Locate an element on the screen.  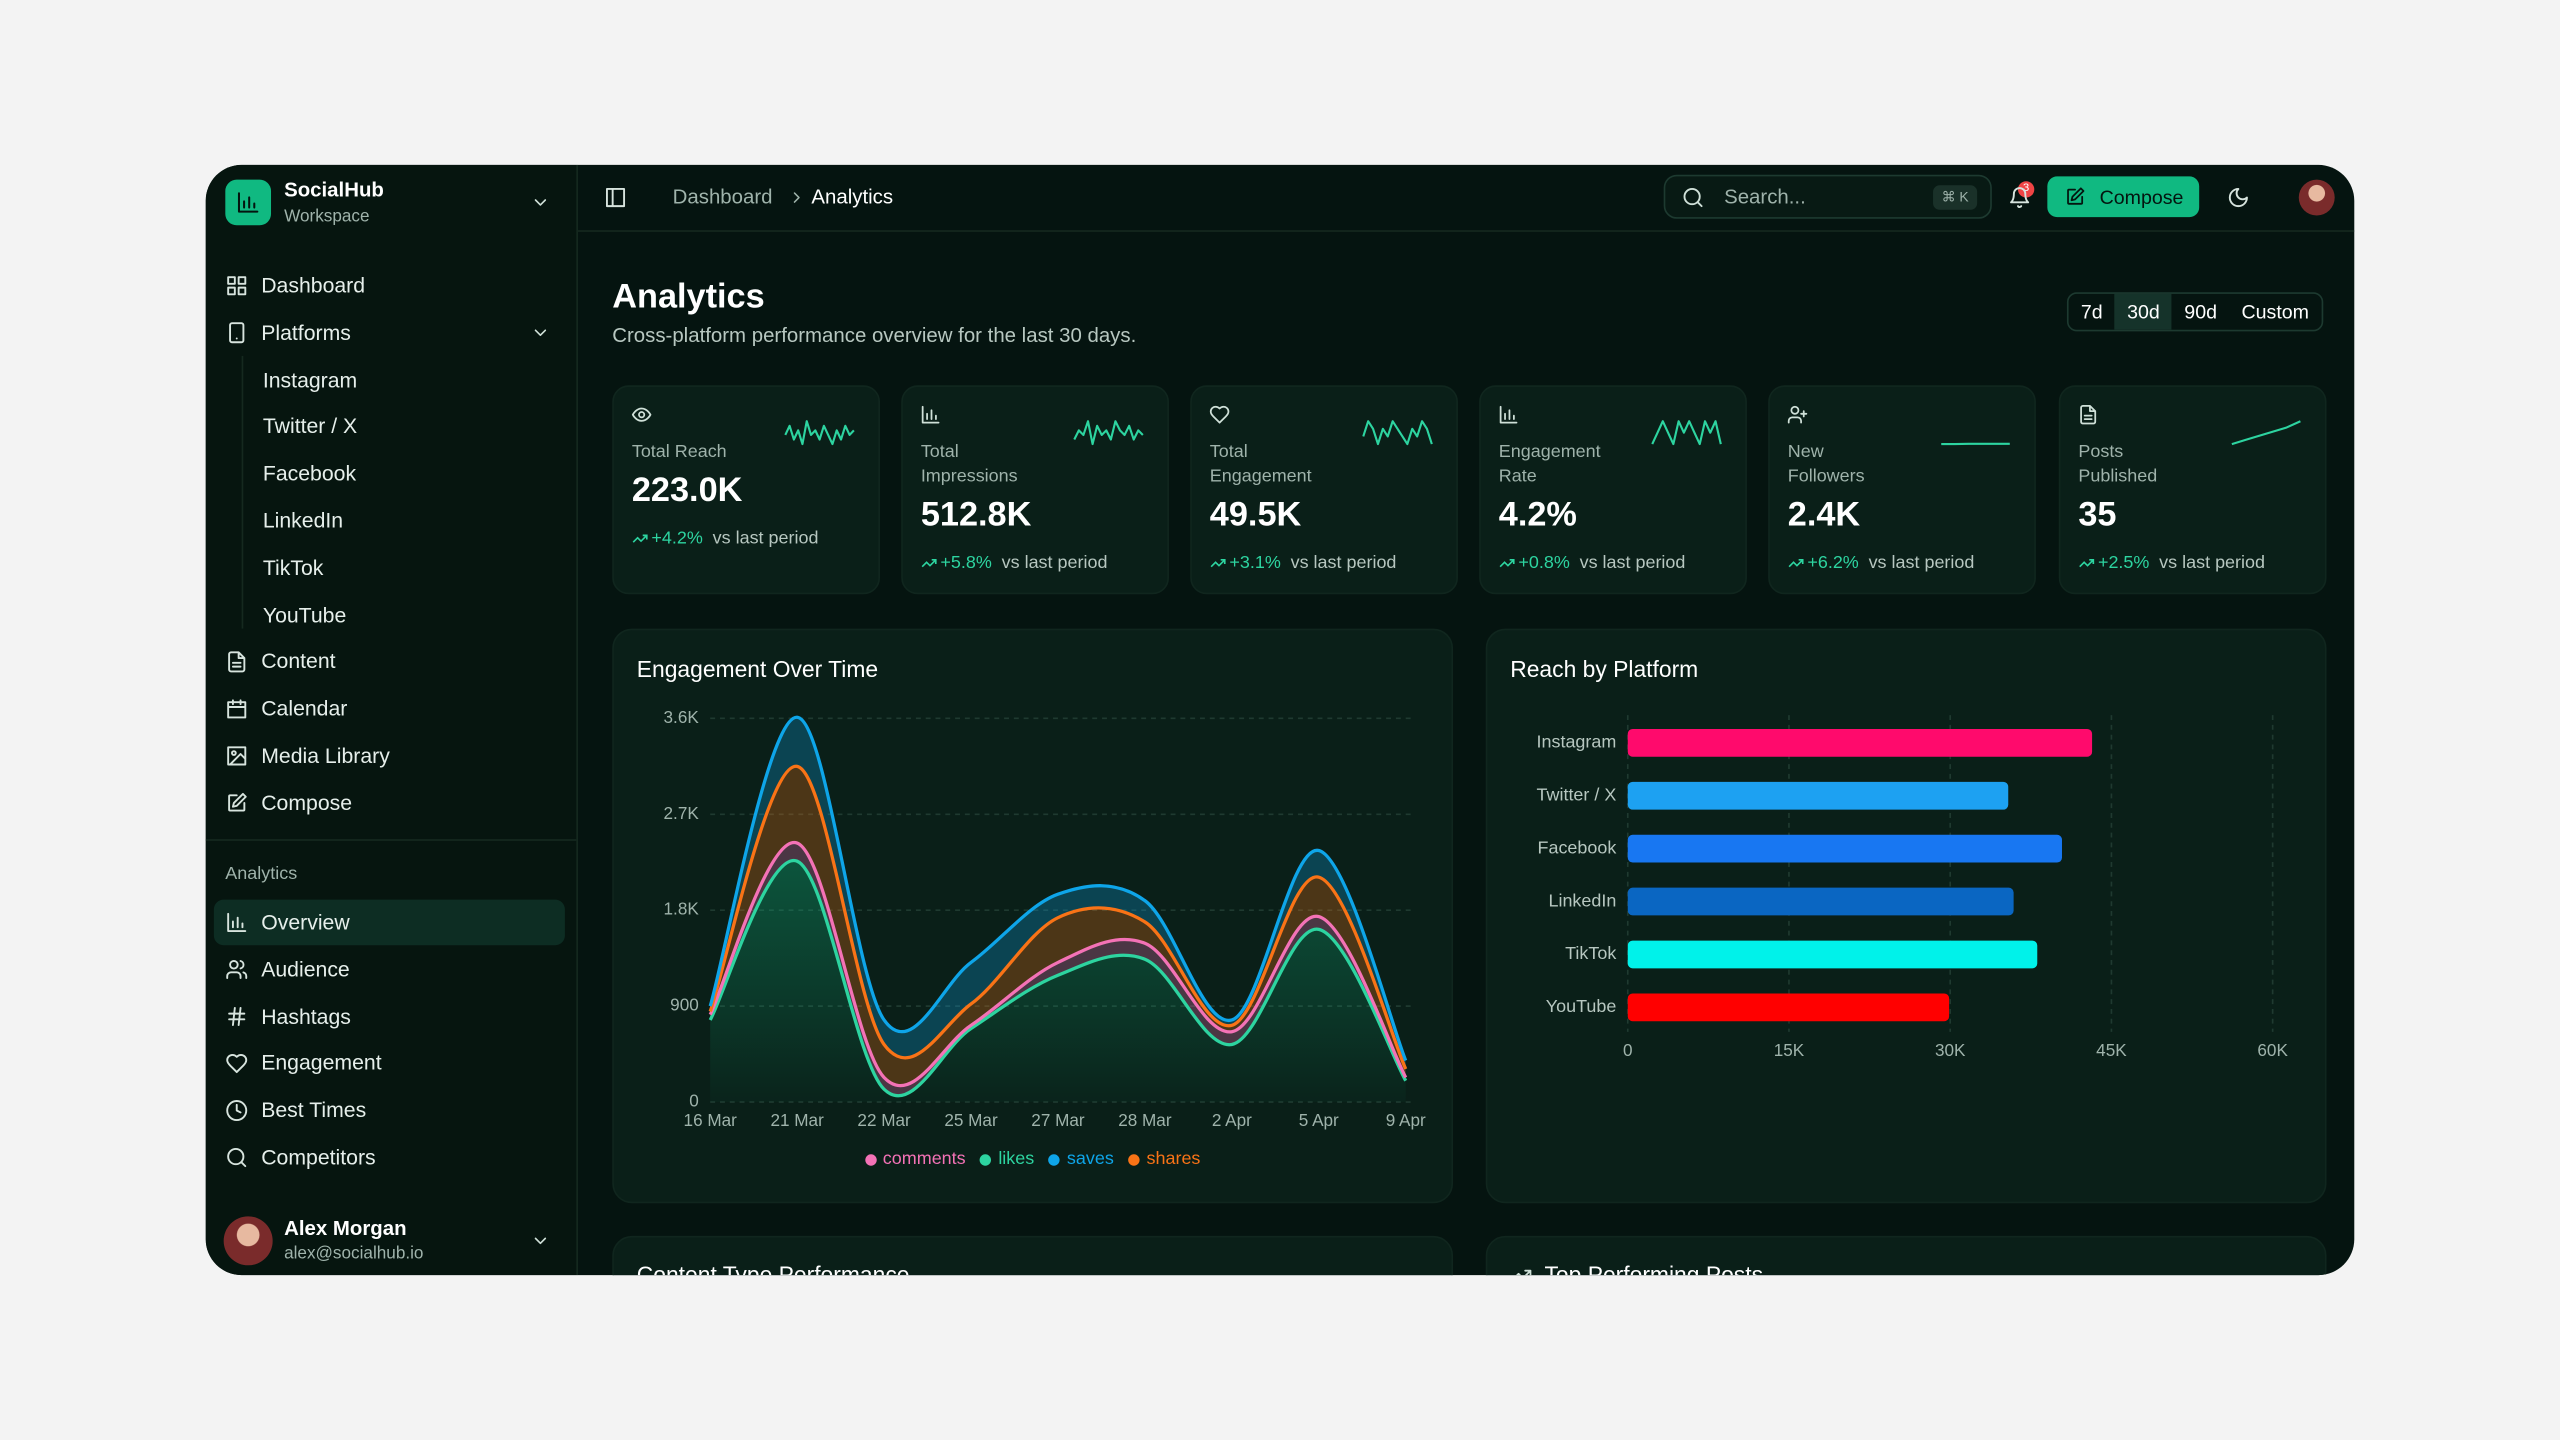
nav-subitem: Facebook is located at coordinates (309, 473).